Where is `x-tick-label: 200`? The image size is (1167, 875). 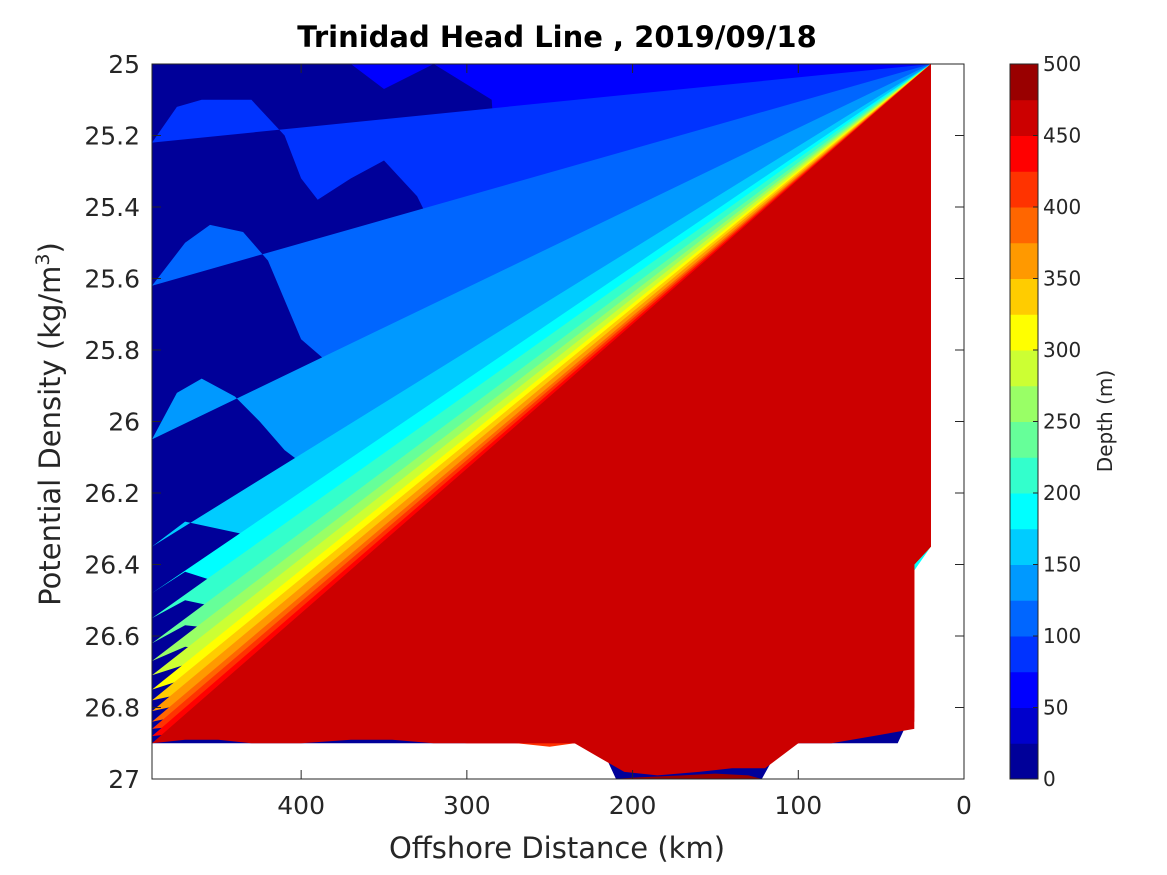 x-tick-label: 200 is located at coordinates (633, 805).